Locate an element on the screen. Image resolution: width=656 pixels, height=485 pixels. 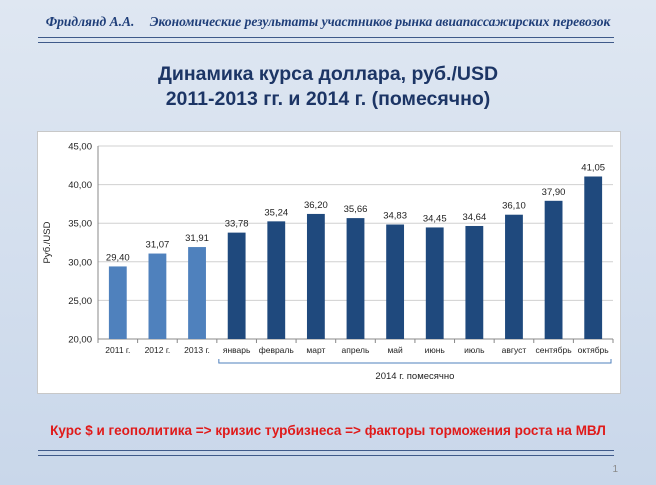
data-label: 34,64 is located at coordinates (474, 217).